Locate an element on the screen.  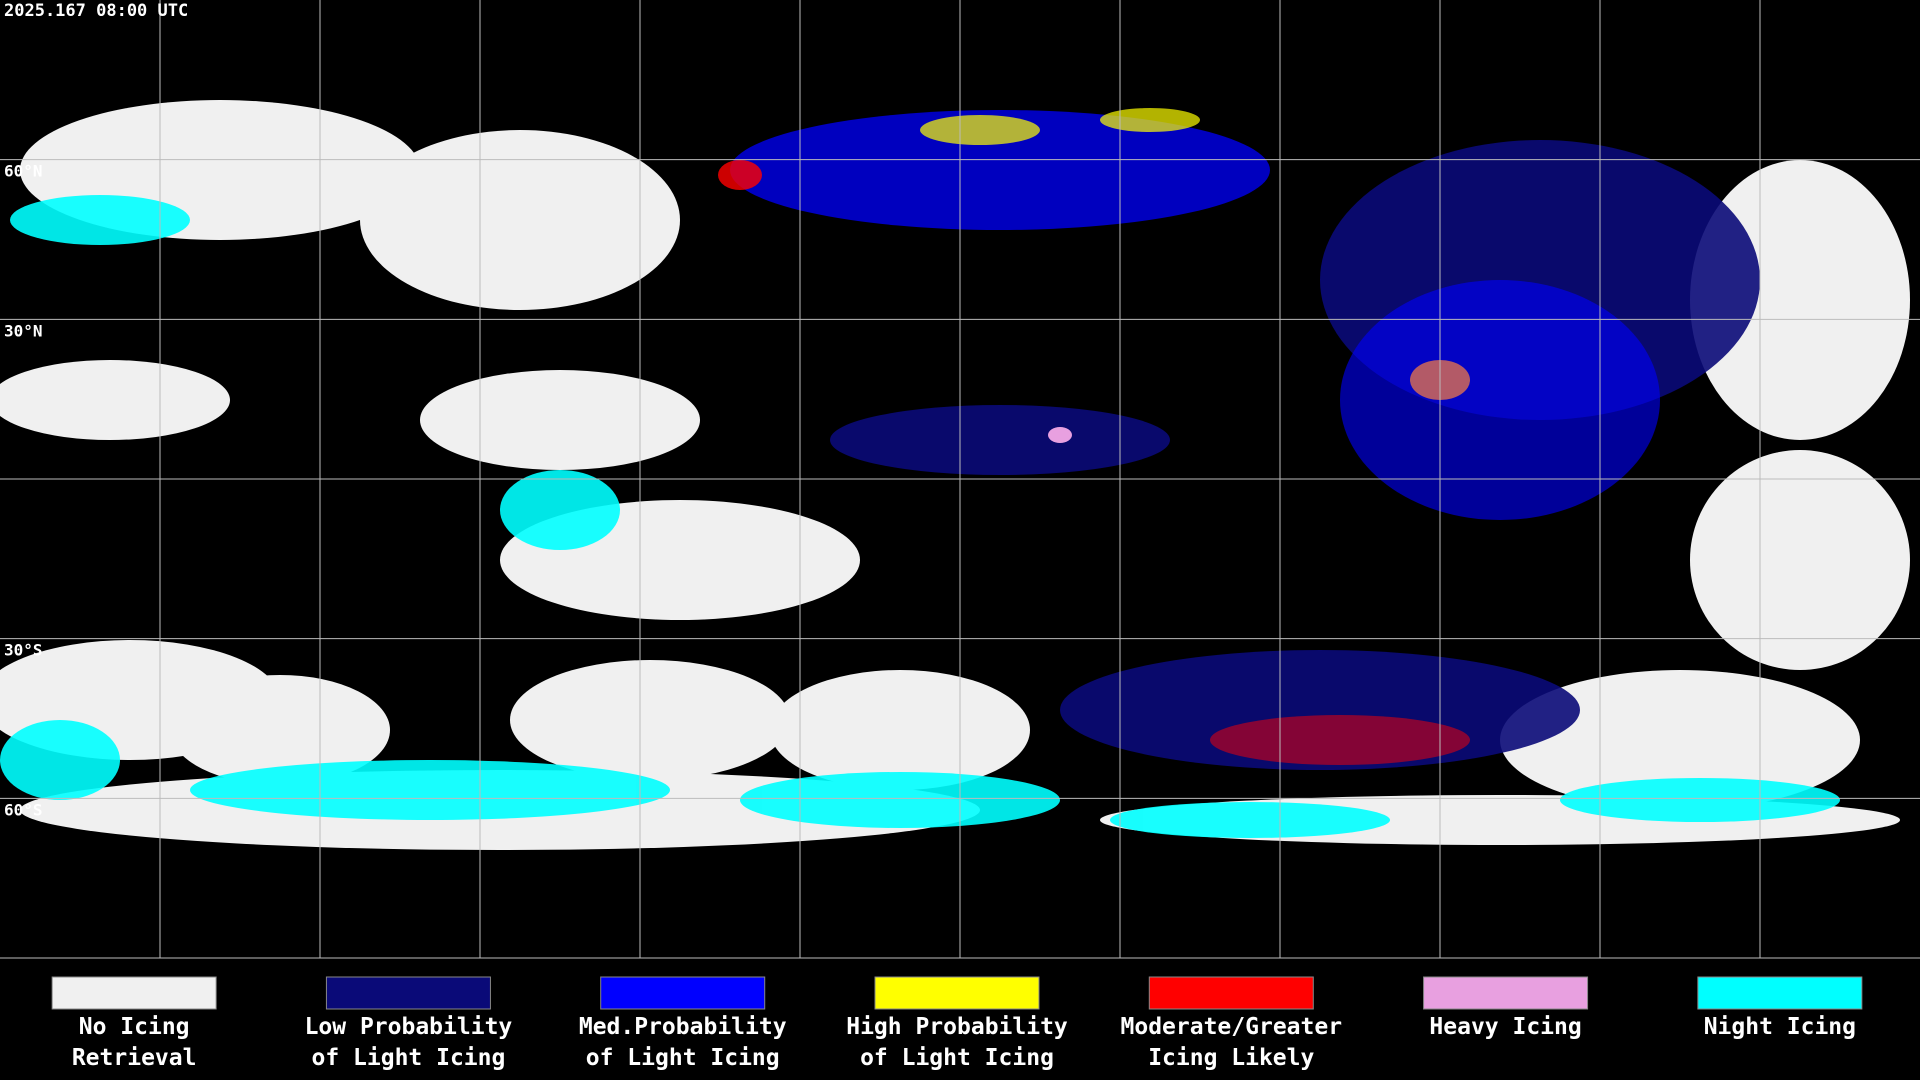
latitude-label: 60°N is located at coordinates (23, 171).